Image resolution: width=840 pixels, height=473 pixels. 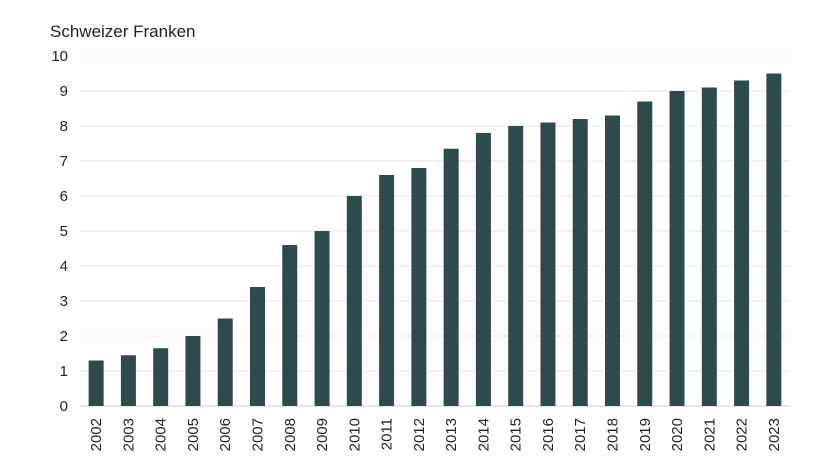 I want to click on bar-2023, so click(x=774, y=239).